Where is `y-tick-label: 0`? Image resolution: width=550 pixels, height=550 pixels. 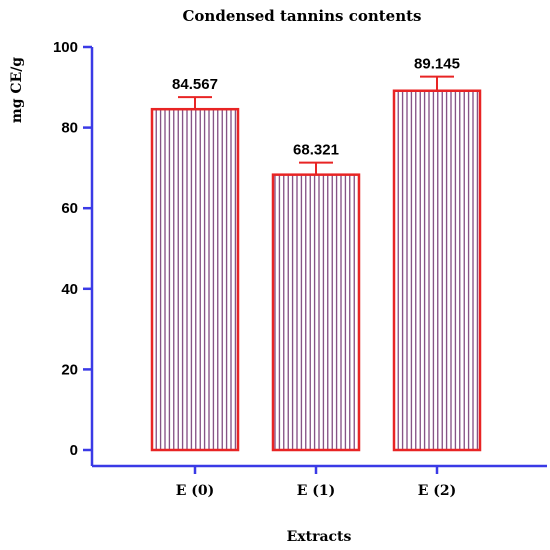
y-tick-label: 0 is located at coordinates (74, 450).